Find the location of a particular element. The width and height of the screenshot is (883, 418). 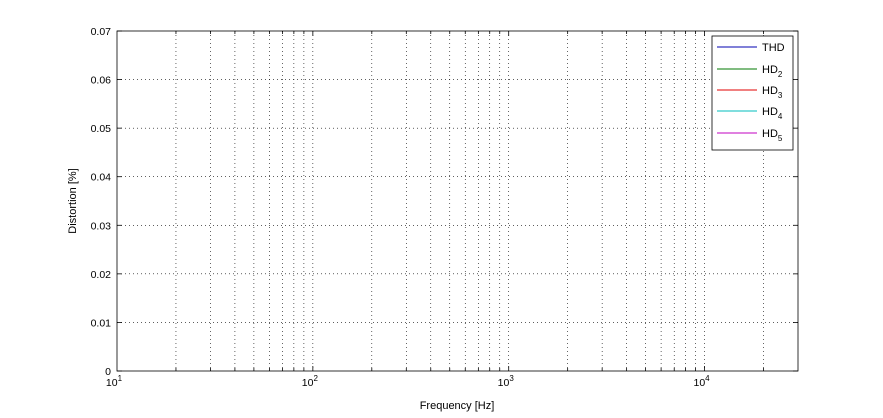

y-tick-label: 0.05 is located at coordinates (101, 129).